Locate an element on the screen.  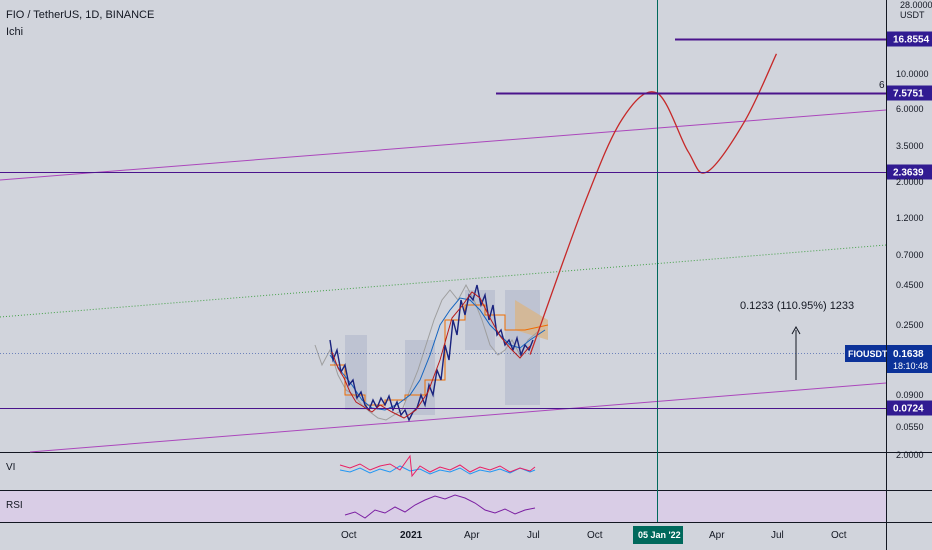
level-tag-1: 7.5751 is located at coordinates (908, 94).